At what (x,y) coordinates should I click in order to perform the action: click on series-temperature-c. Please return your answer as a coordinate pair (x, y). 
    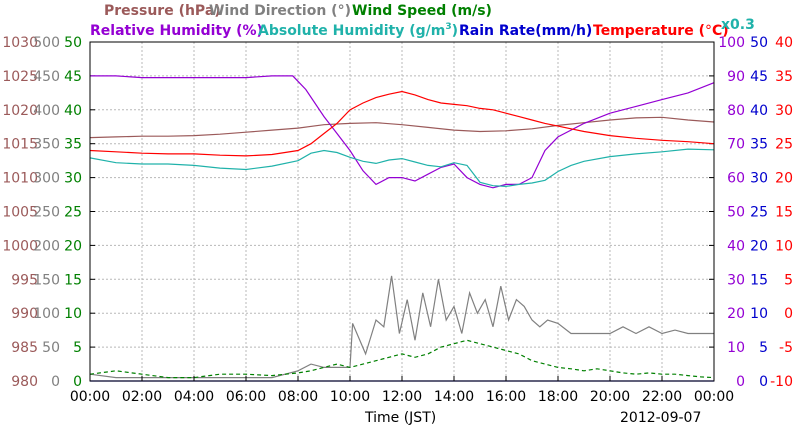
    Looking at the image, I should click on (402, 123).